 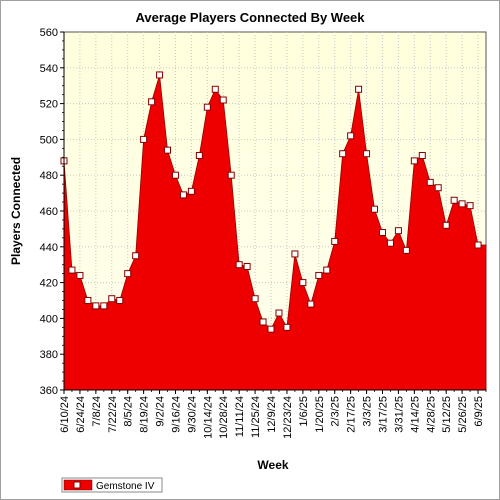 I want to click on x-tick-label: 11/11/24, so click(x=240, y=416).